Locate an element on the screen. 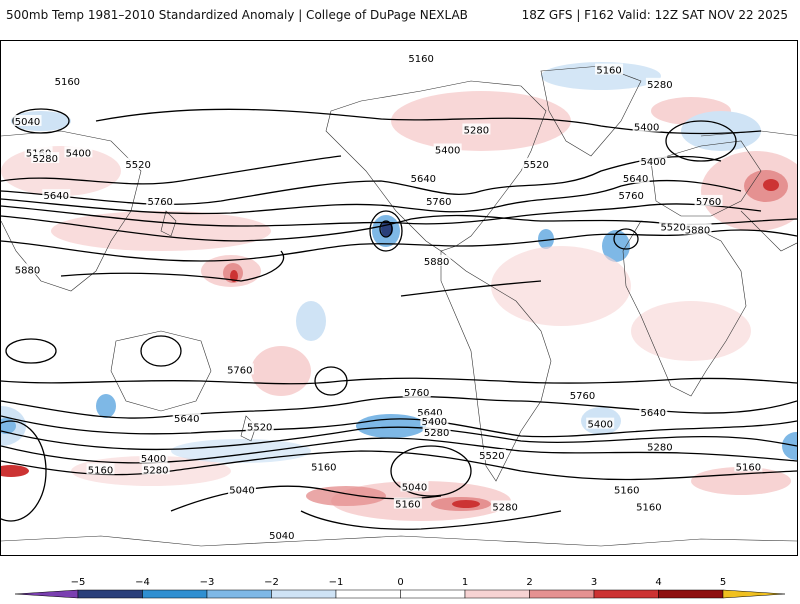  closed-low-europe is located at coordinates (701, 141).